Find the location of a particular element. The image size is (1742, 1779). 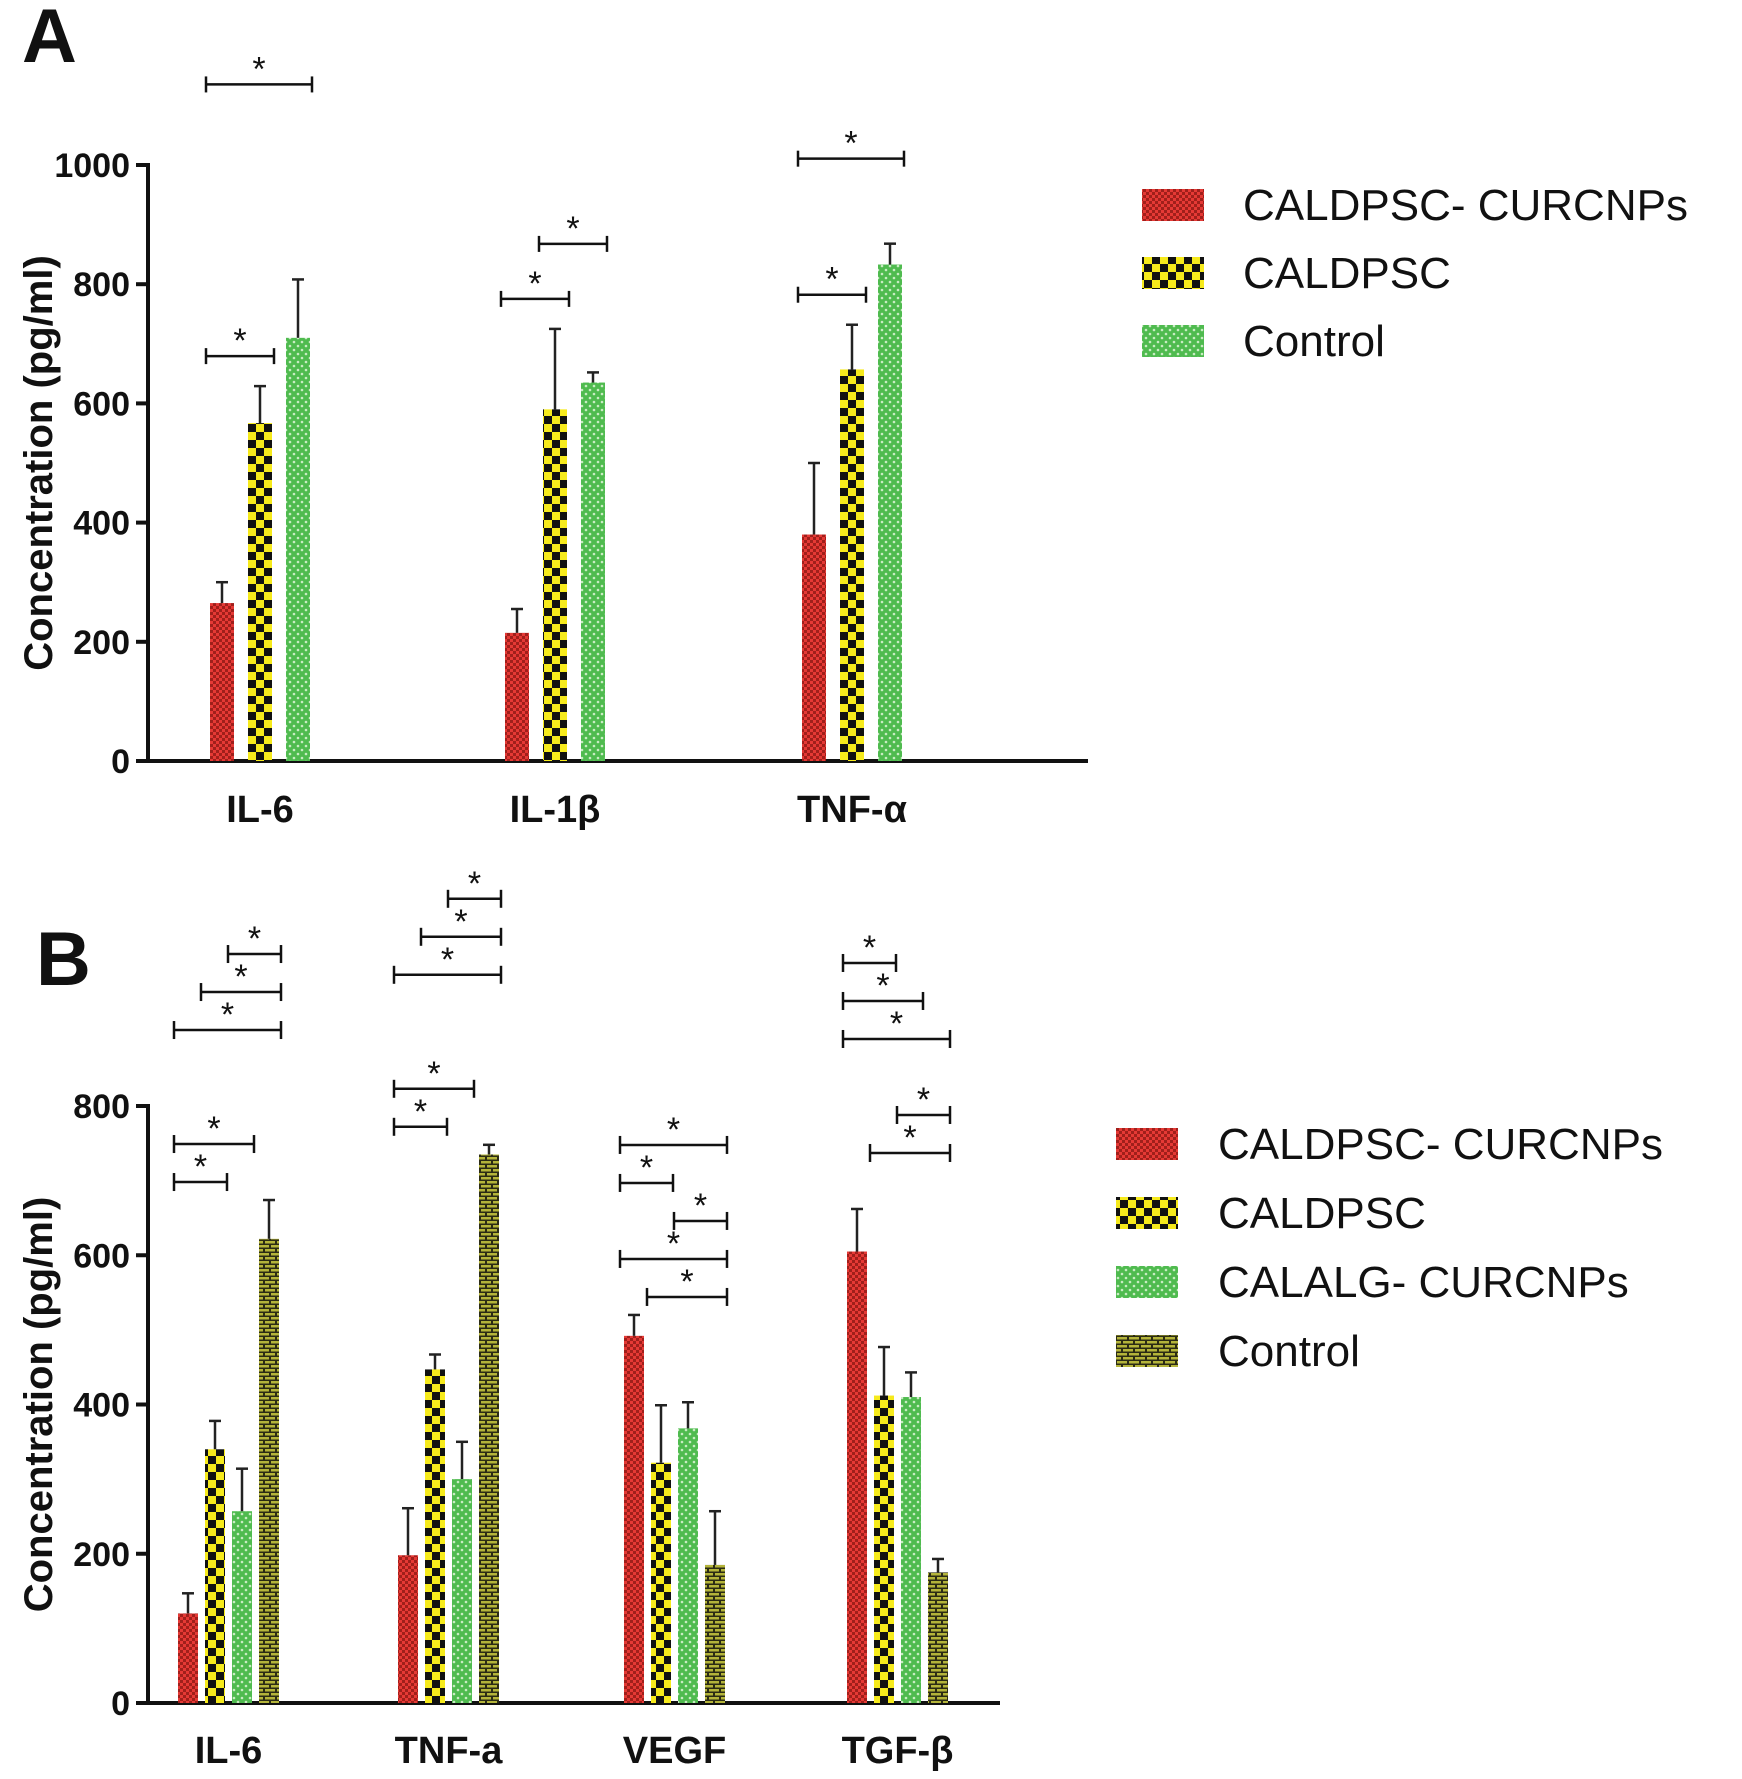

panel-b-legend-swatch-olive is located at coordinates (1147, 1351).